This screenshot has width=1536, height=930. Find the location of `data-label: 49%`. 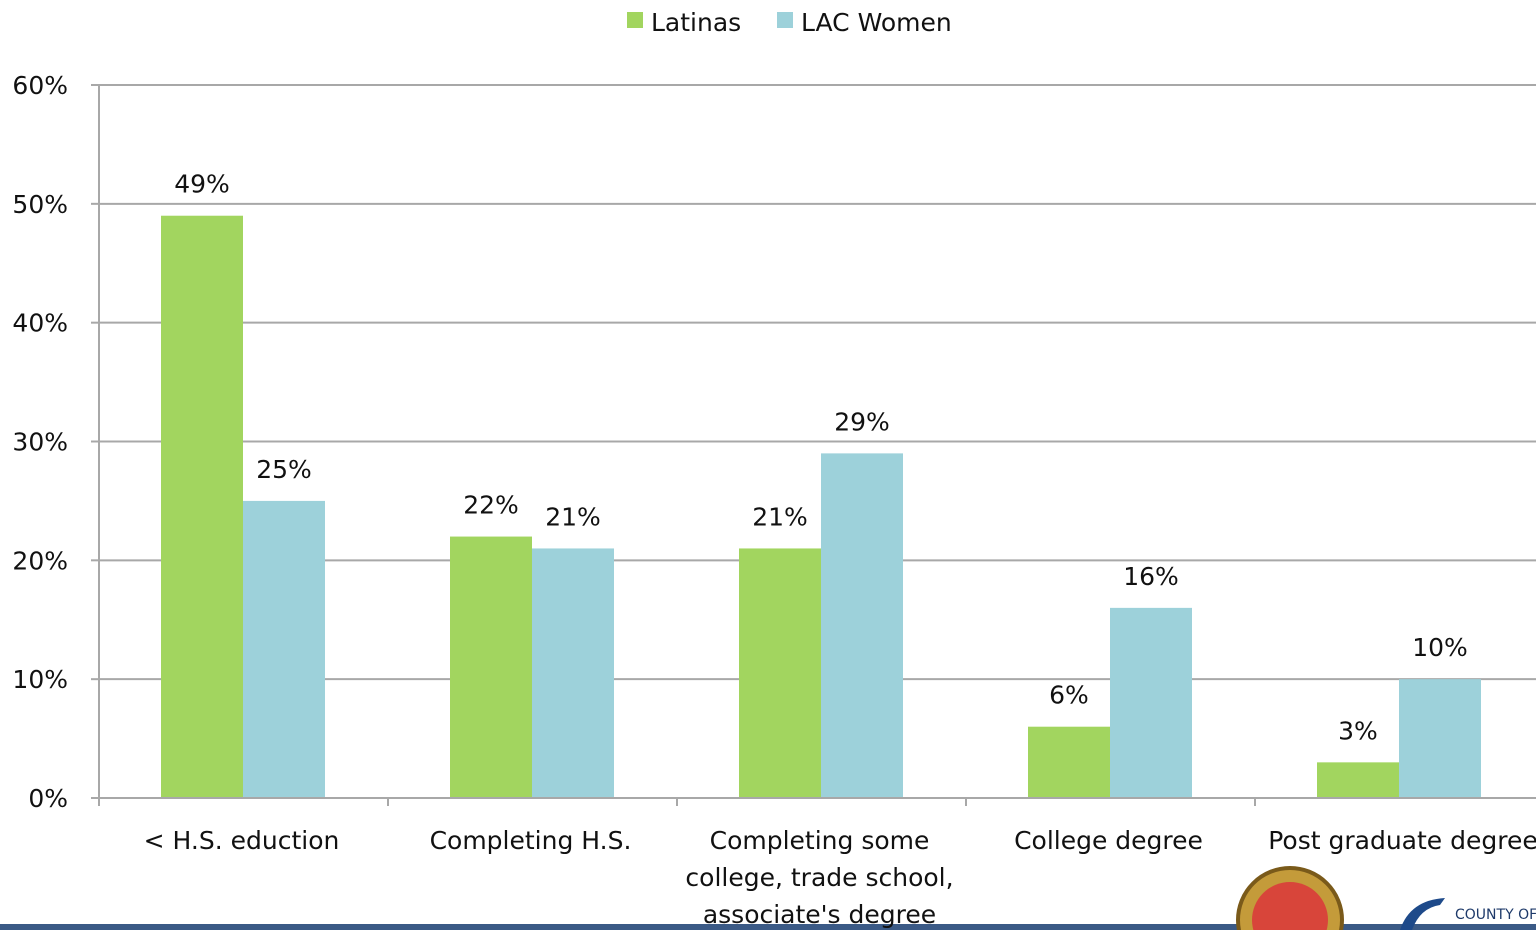

data-label: 49% is located at coordinates (202, 184).